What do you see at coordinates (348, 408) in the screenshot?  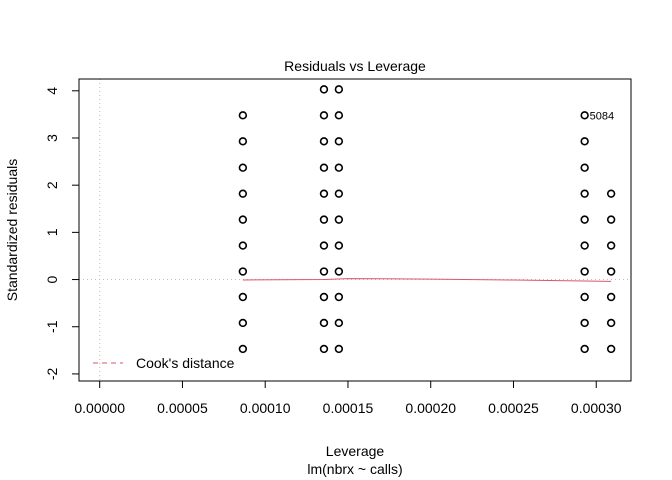 I see `x-tick-label: 0.00015` at bounding box center [348, 408].